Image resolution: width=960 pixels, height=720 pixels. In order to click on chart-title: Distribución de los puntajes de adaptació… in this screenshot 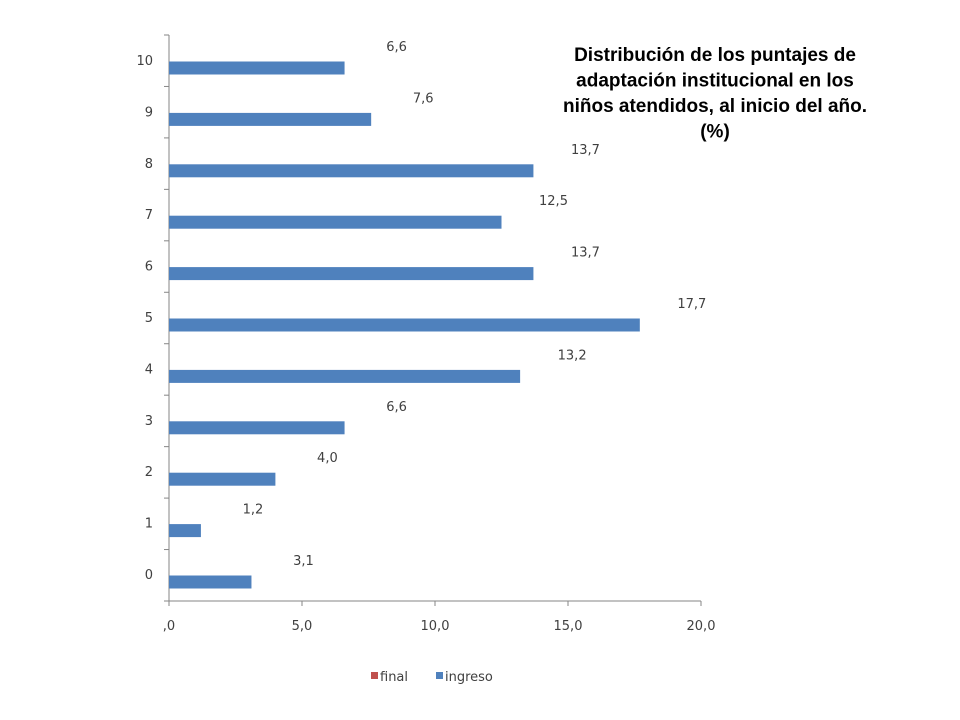, I will do `click(715, 94)`.